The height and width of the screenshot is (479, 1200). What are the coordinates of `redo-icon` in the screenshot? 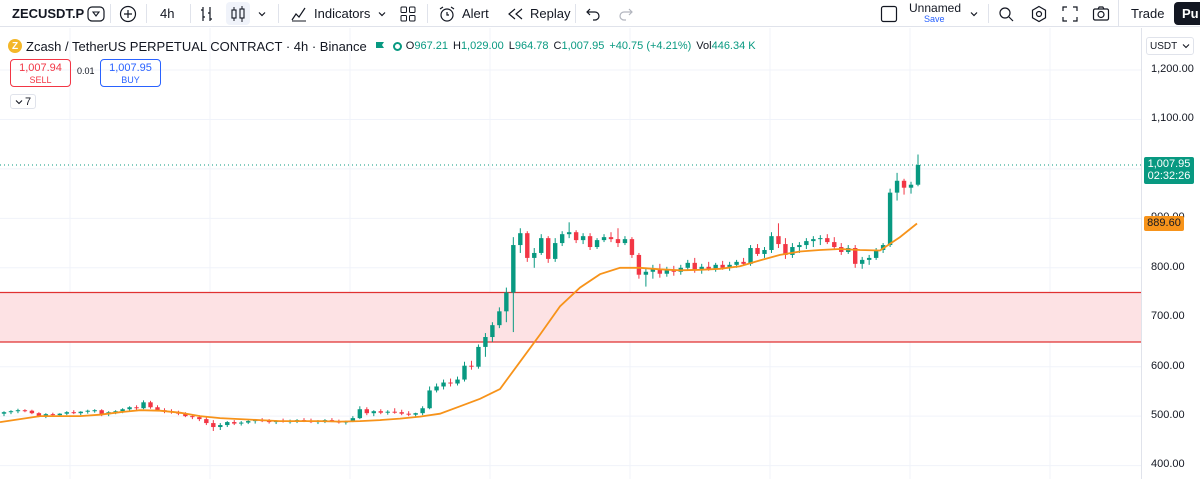 It's located at (625, 13).